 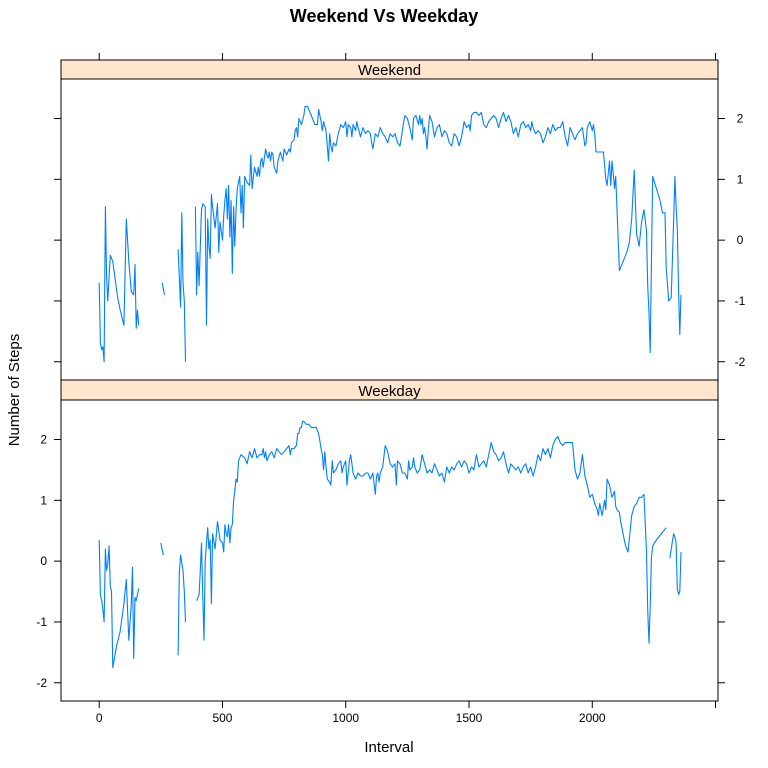 I want to click on strip-weekday, so click(x=389, y=390).